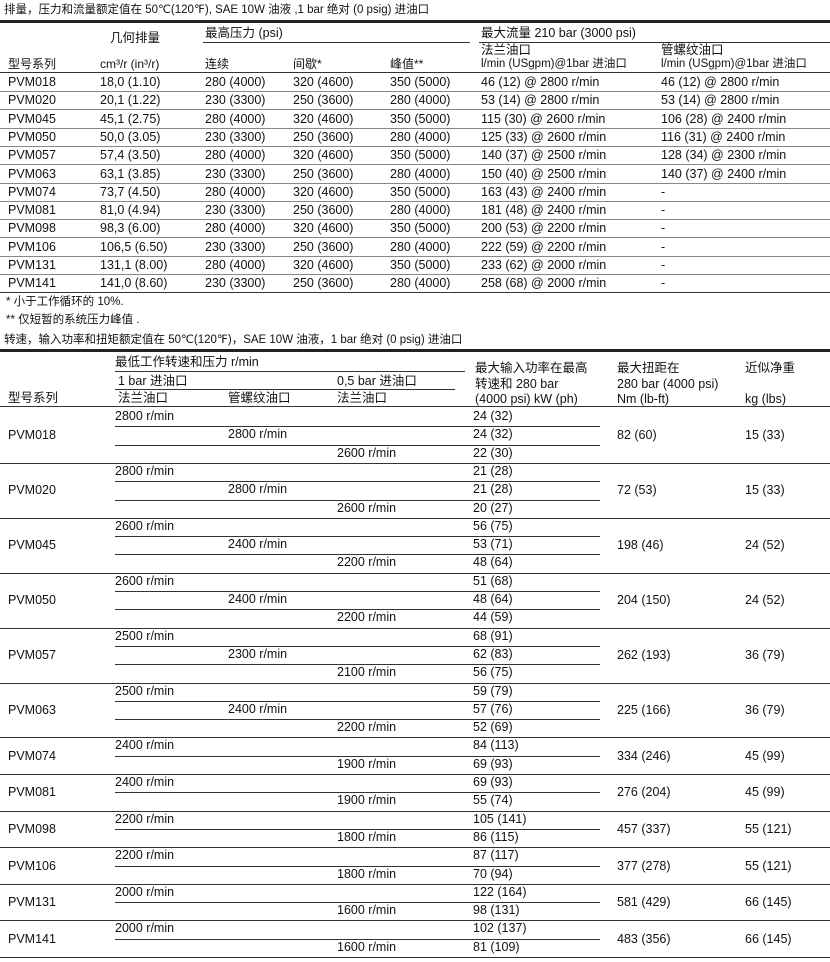 The image size is (830, 962). I want to click on cell: 122 (164), so click(500, 891).